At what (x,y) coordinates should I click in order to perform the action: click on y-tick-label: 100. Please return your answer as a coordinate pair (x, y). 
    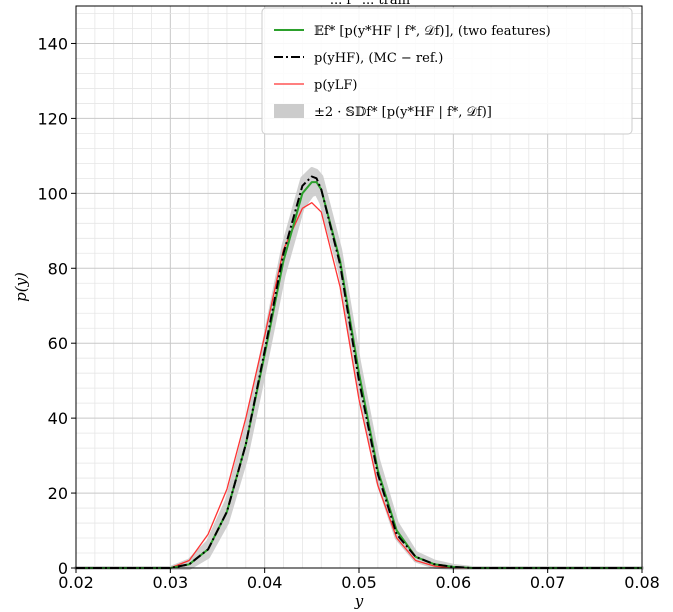
    Looking at the image, I should click on (52, 193).